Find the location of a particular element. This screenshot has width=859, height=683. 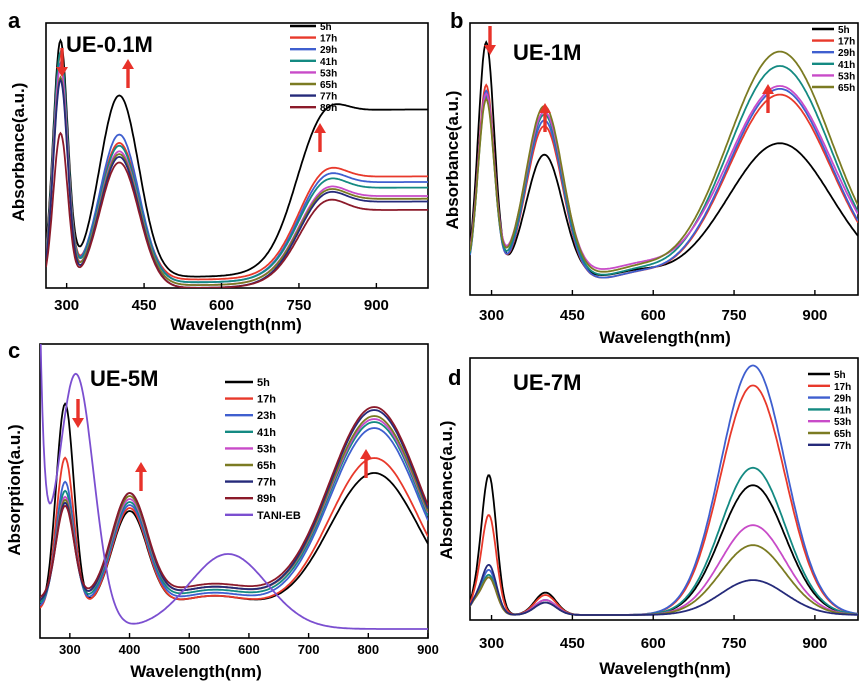

x-tick-label: 800 is located at coordinates (368, 649).